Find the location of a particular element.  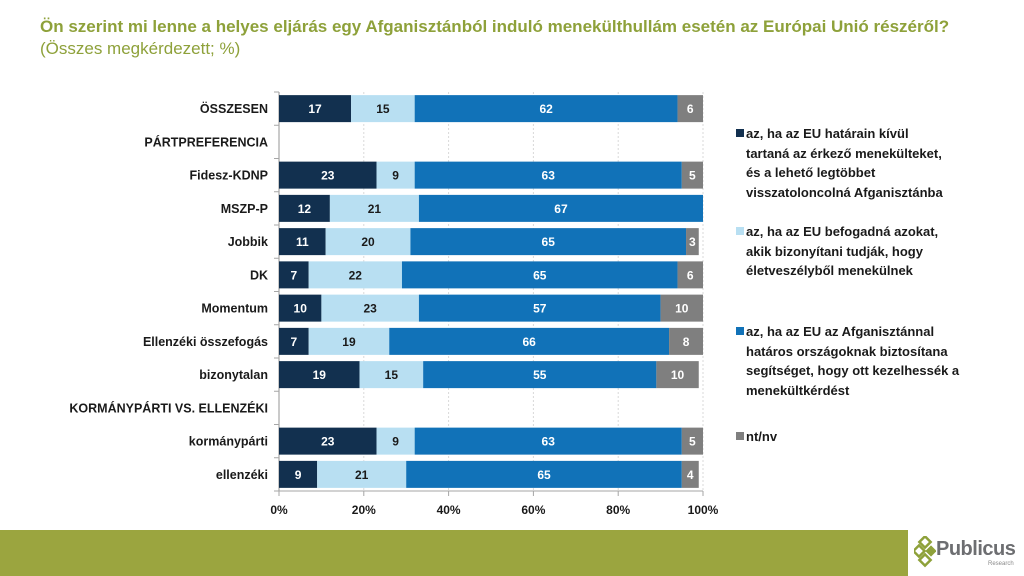

category-label: ellenzéki is located at coordinates (242, 475).